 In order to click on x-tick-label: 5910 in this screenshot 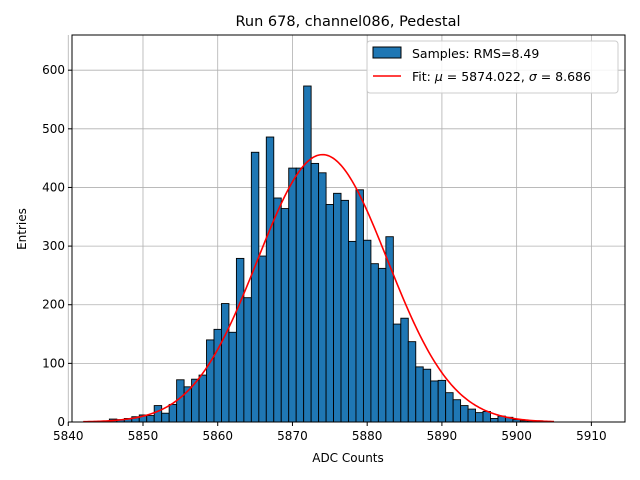, I will do `click(591, 436)`.